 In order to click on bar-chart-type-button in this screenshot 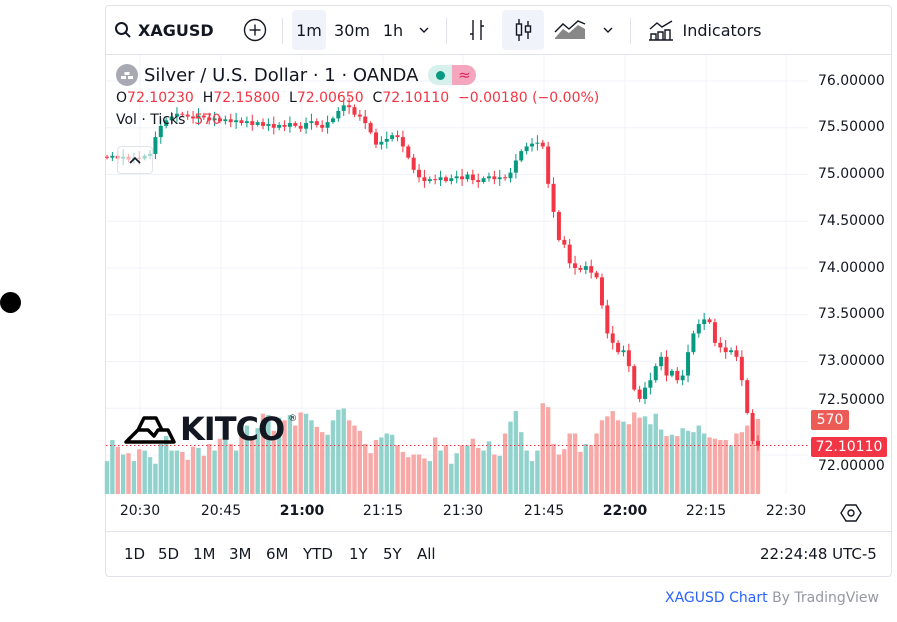, I will do `click(477, 30)`.